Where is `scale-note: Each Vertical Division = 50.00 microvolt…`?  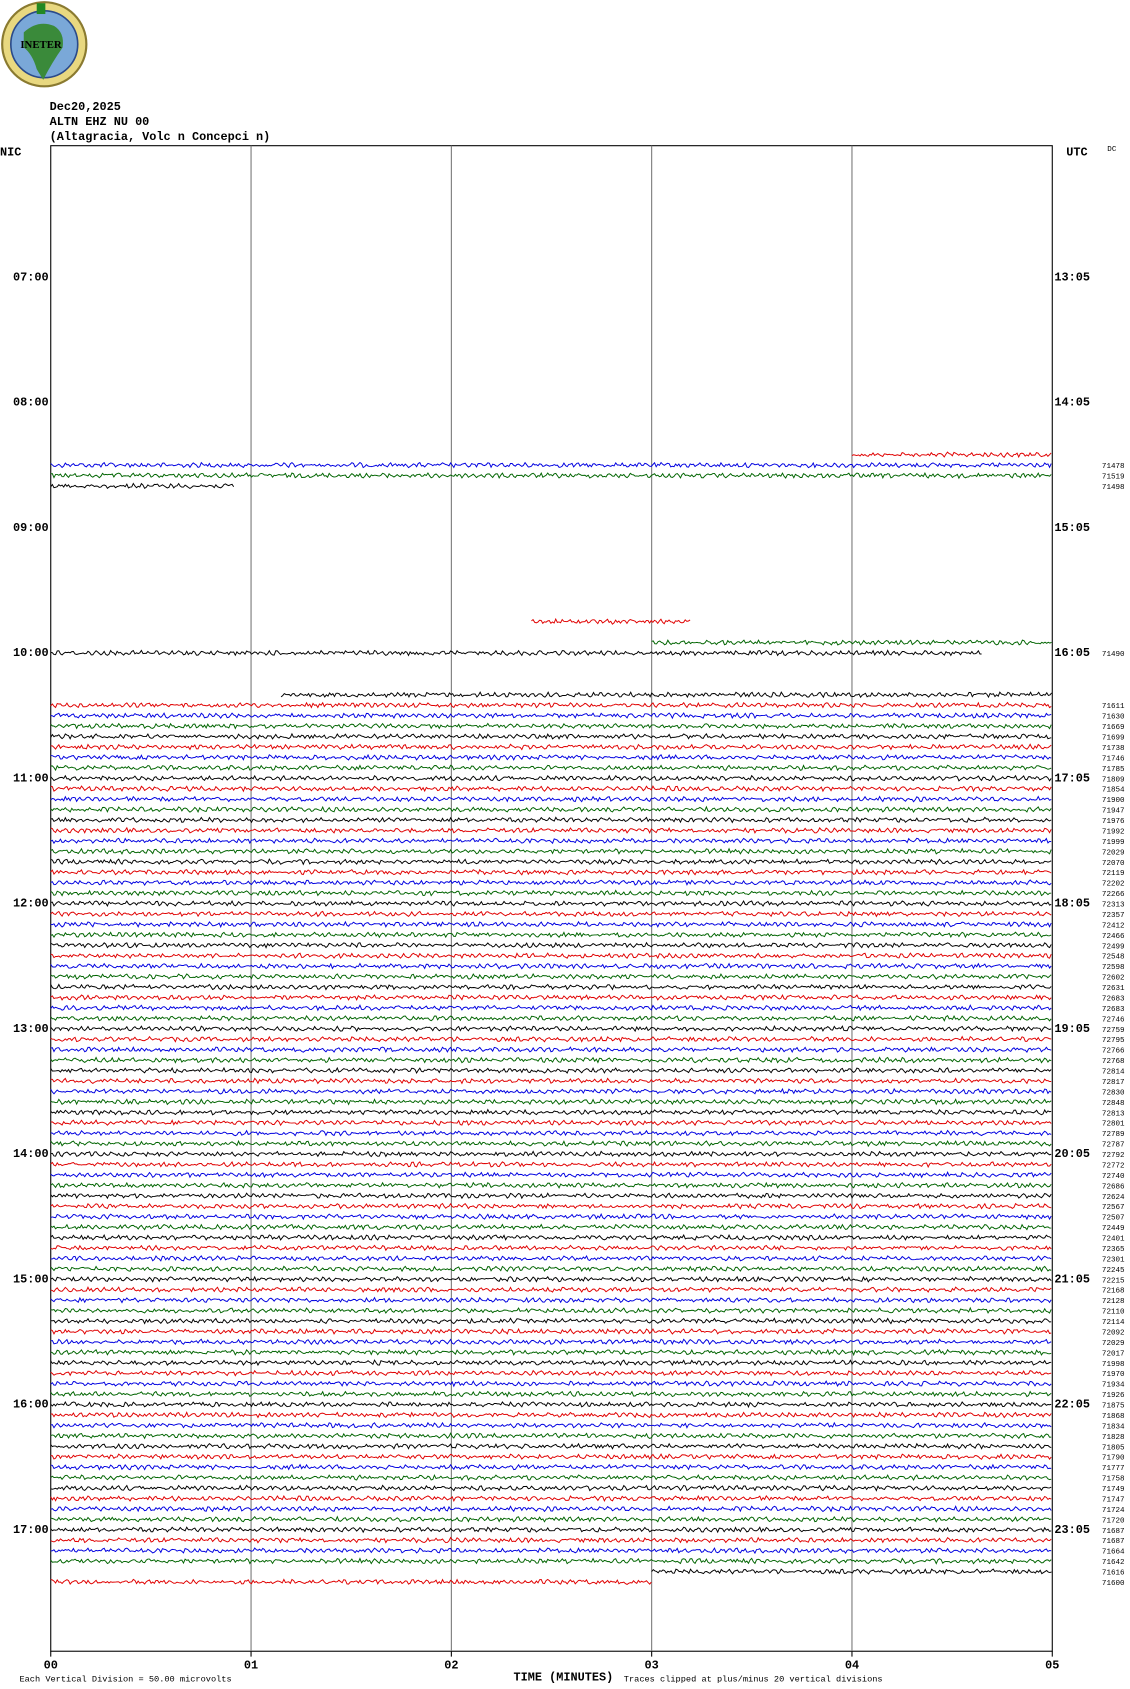 scale-note: Each Vertical Division = 50.00 microvolt… is located at coordinates (125, 1680).